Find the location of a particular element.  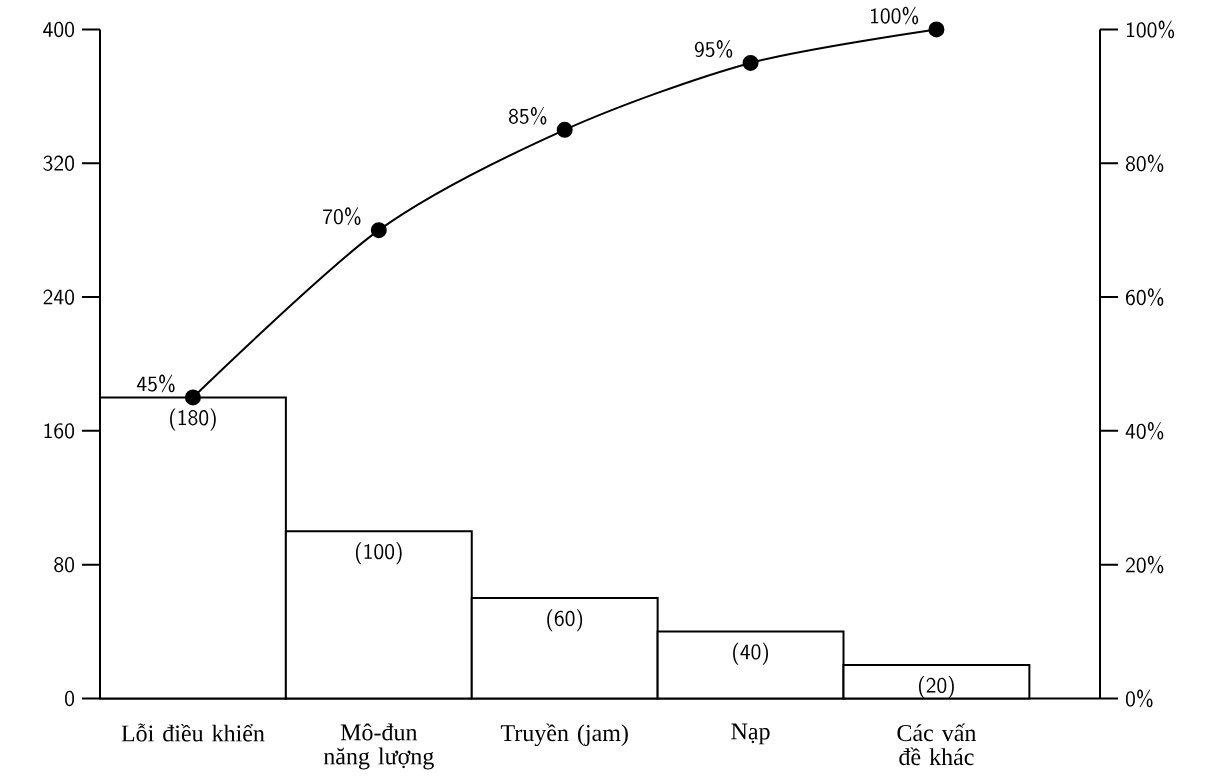

x-tick-label: Nạp is located at coordinates (750, 734).